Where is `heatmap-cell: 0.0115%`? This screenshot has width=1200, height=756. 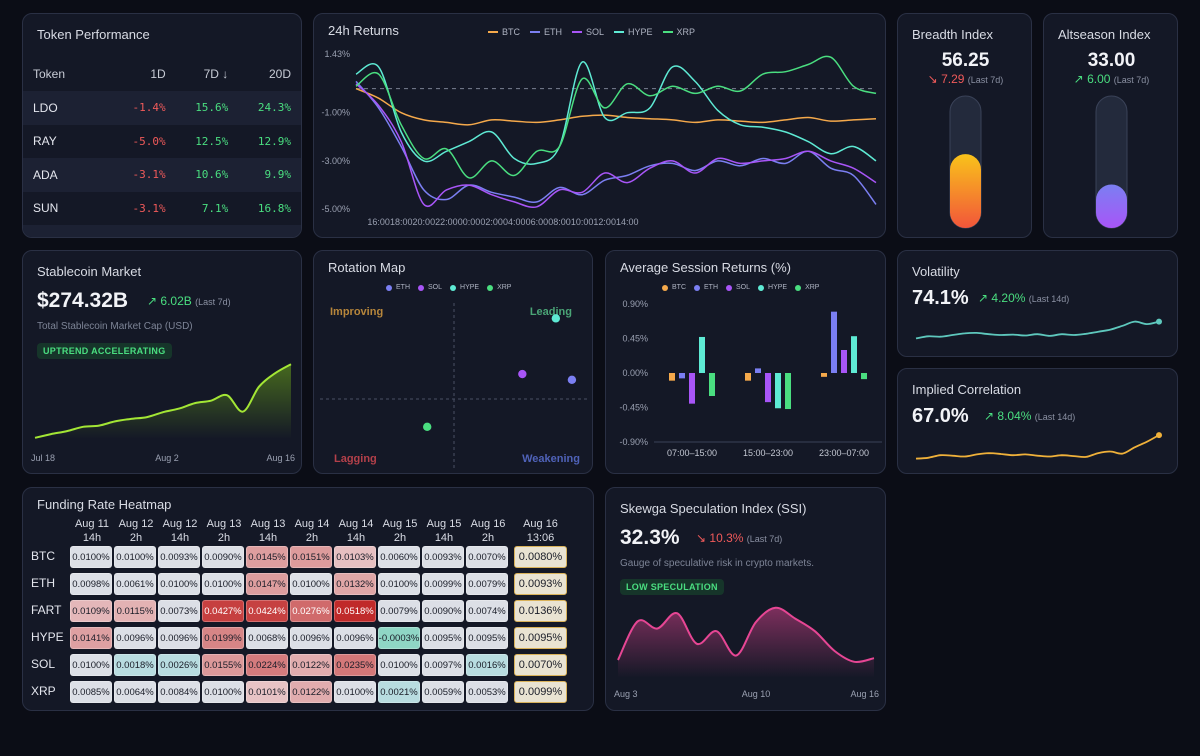
heatmap-cell: 0.0115% is located at coordinates (135, 611).